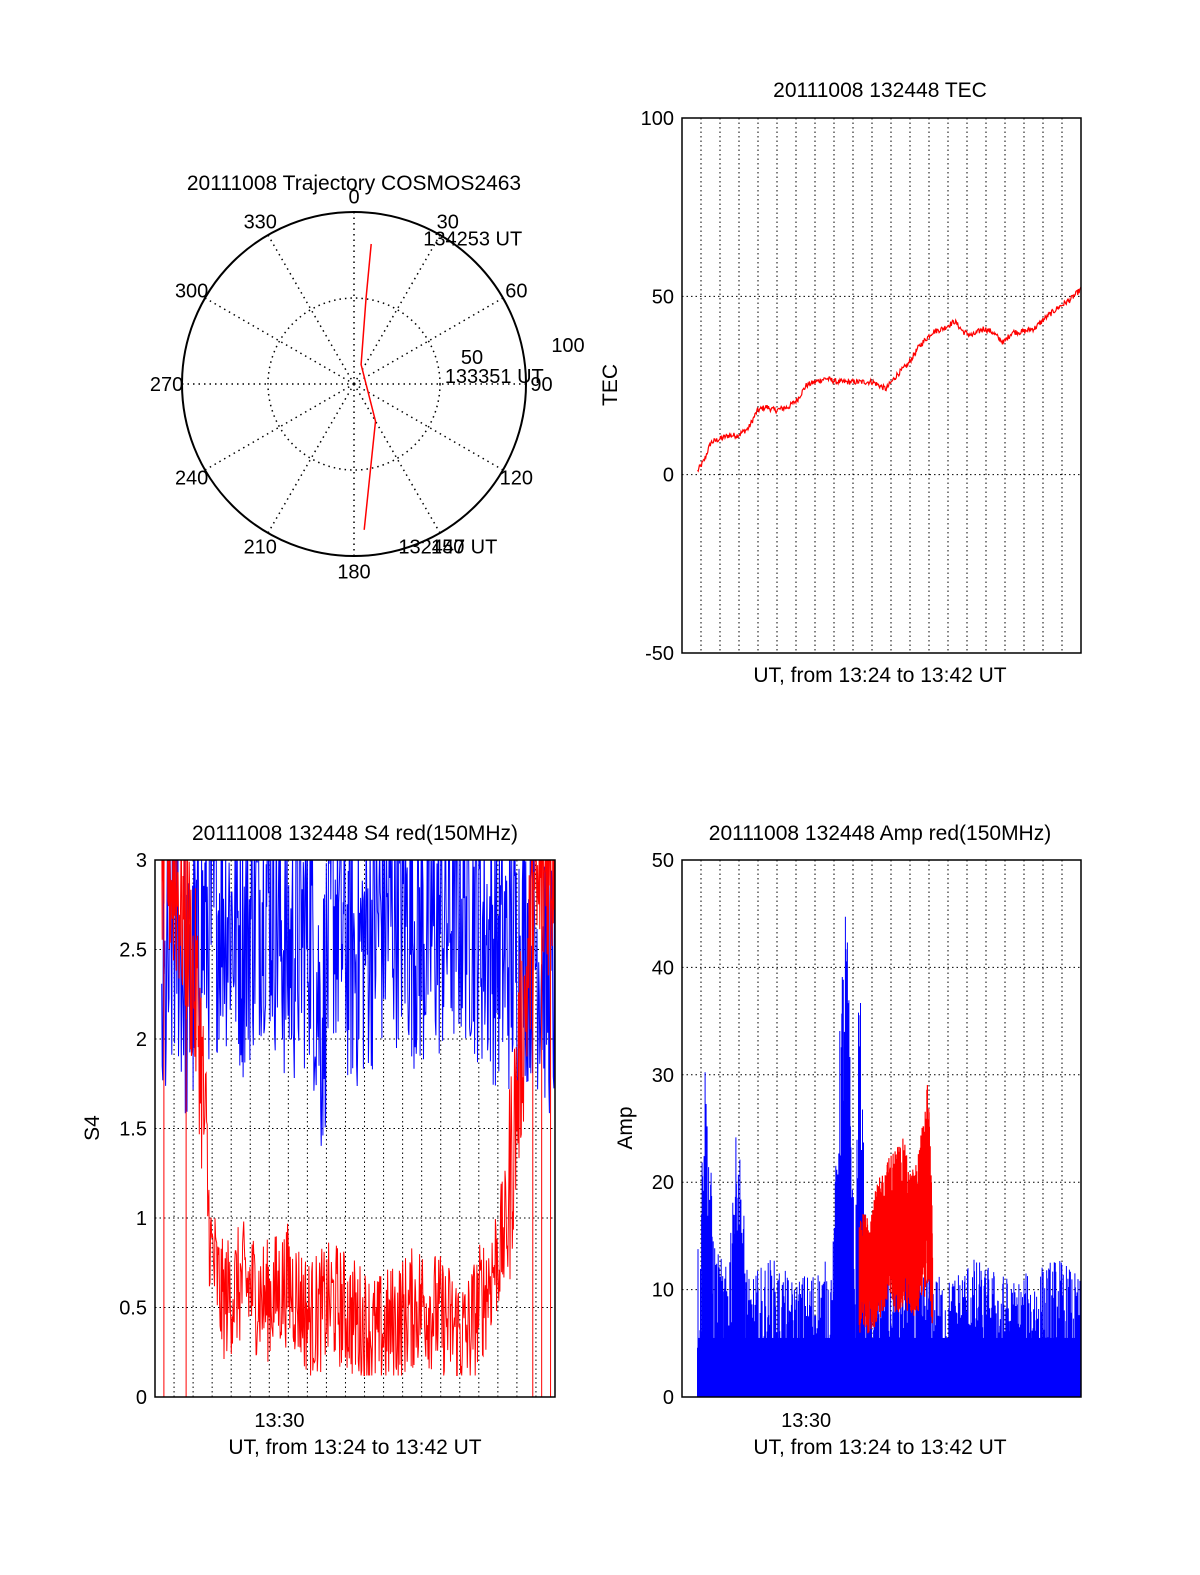 The image size is (1200, 1575). I want to click on s4-xlabel: UT, from 13:24 to 13:42 UT, so click(354, 1447).